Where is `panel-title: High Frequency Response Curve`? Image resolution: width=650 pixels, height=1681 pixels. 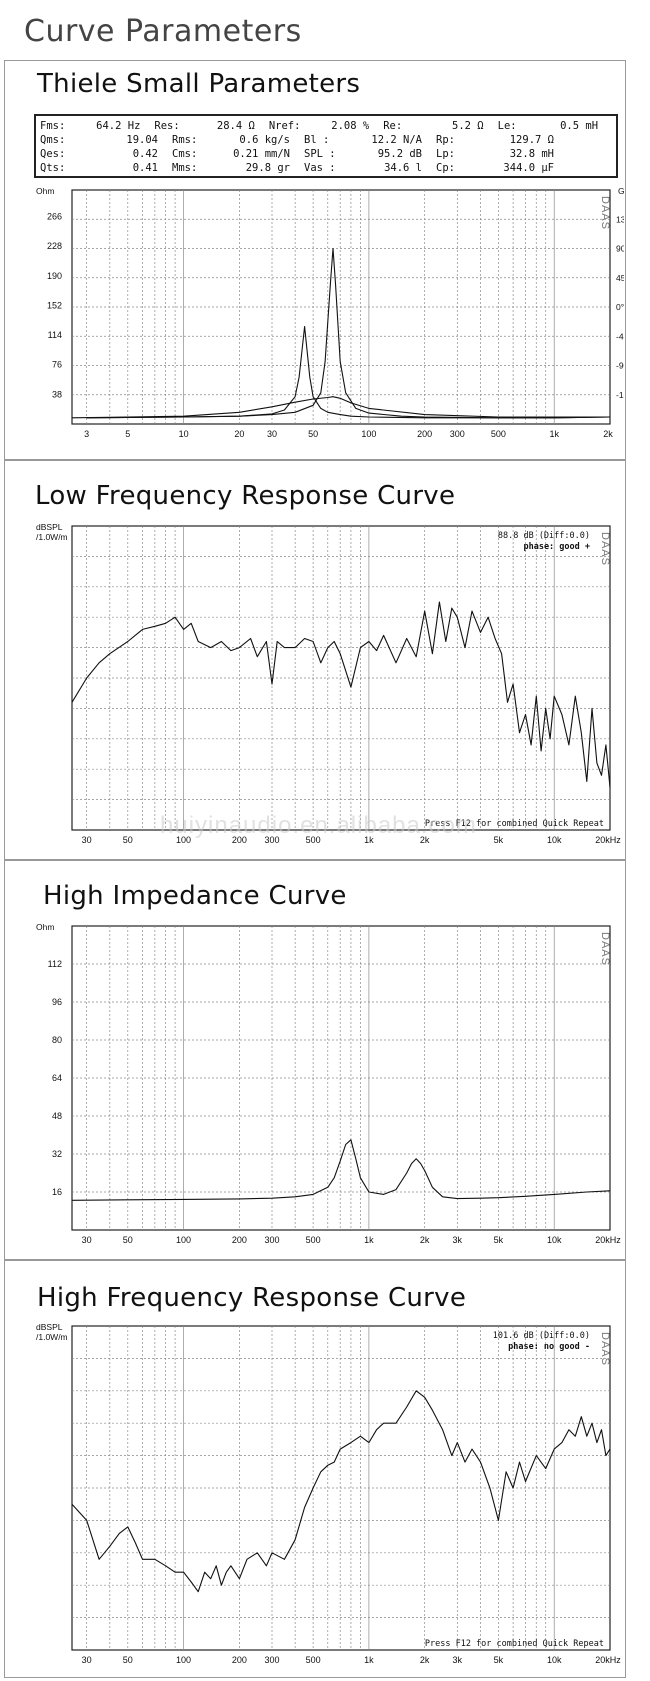
panel-title: High Frequency Response Curve is located at coordinates (252, 1298).